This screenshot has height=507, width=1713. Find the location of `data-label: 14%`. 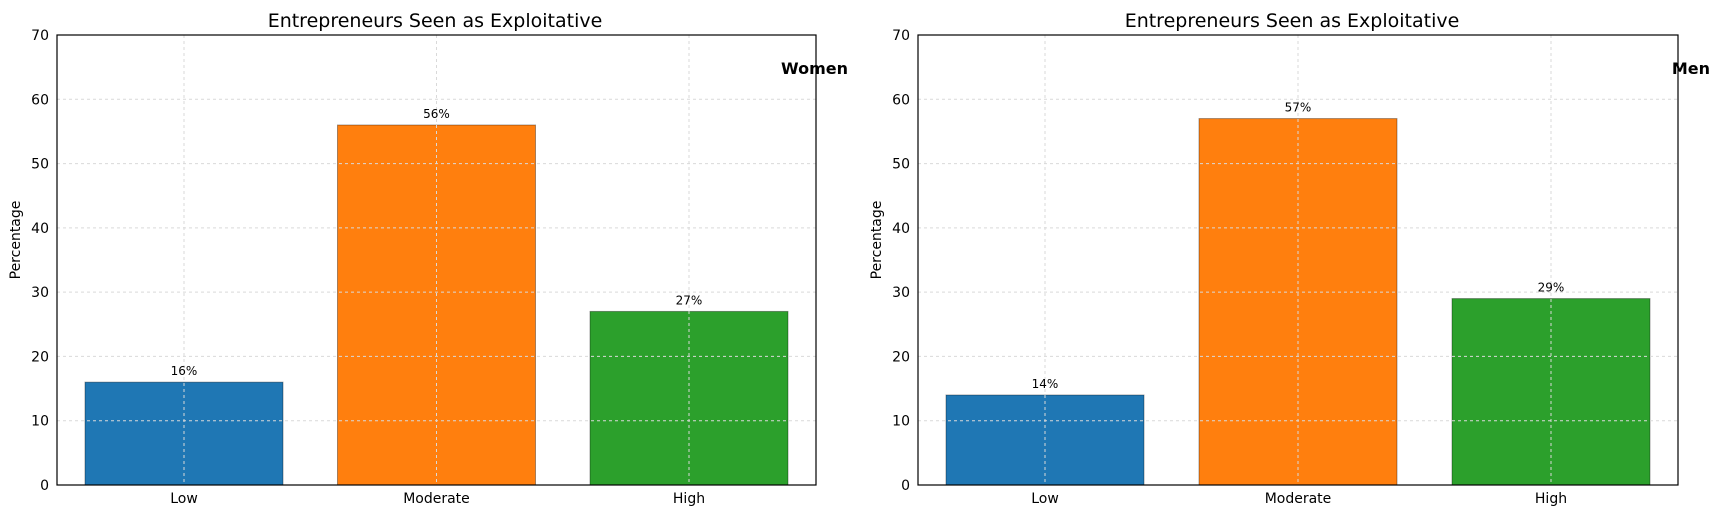

data-label: 14% is located at coordinates (1045, 384).